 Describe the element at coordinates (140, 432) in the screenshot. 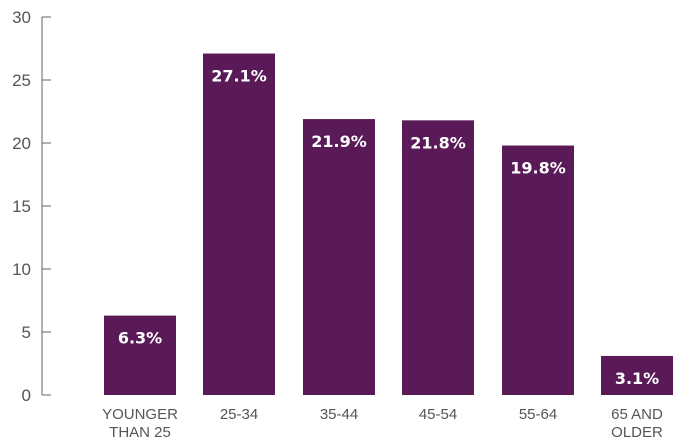

I see `category-label: THAN 25` at that location.